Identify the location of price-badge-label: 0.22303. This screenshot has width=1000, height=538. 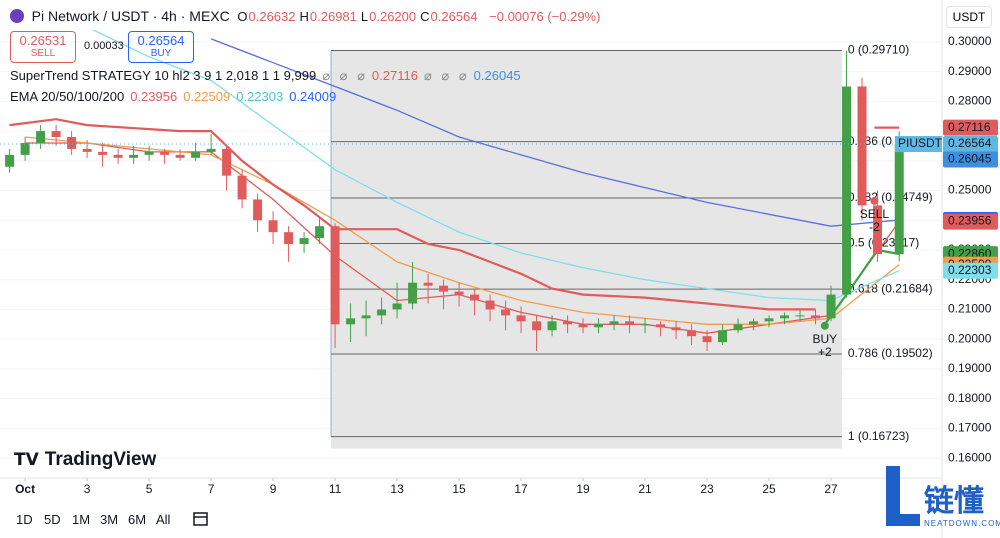
(970, 270).